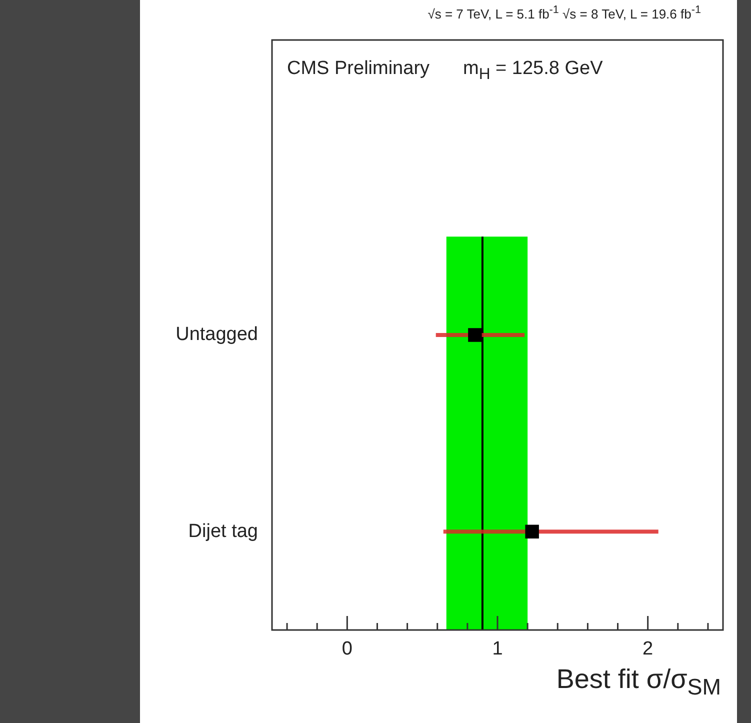 This screenshot has height=723, width=751. What do you see at coordinates (564, 13) in the screenshot?
I see `chart-title: √s = 7 TeV, L = 5.1 fb$^{-1}$ √s = 8 TeV, L = 19.6 fb$^{-1}$` at bounding box center [564, 13].